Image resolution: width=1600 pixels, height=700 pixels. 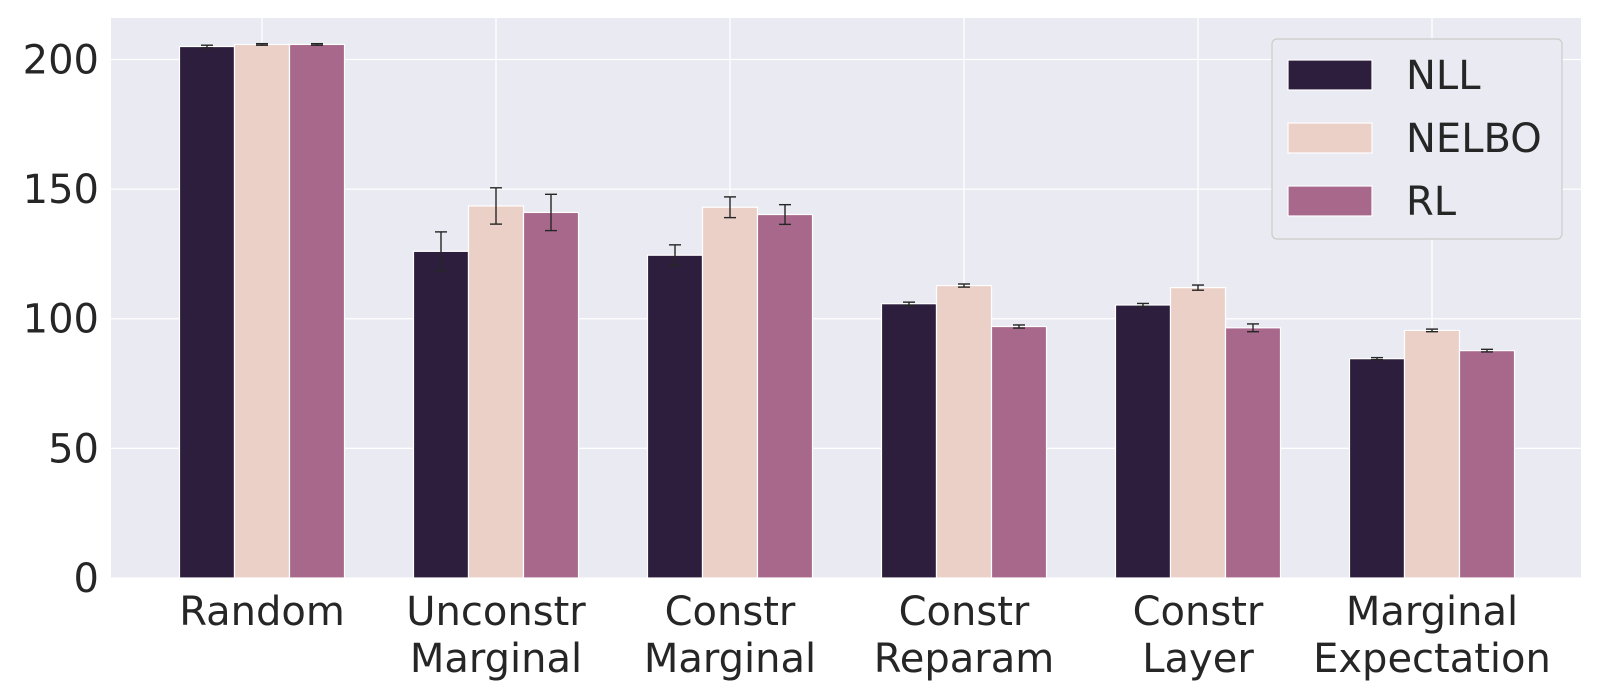 I want to click on legend-swatch-rl, so click(x=1330, y=201).